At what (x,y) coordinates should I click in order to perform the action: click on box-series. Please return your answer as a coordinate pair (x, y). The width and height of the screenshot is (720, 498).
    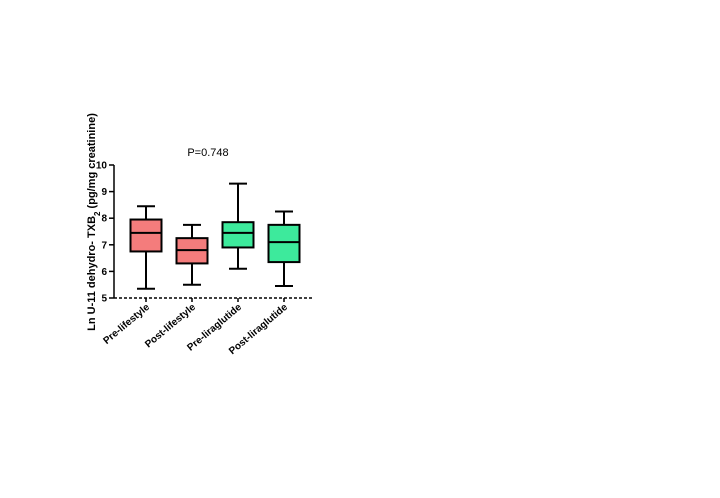
    Looking at the image, I should click on (215, 236).